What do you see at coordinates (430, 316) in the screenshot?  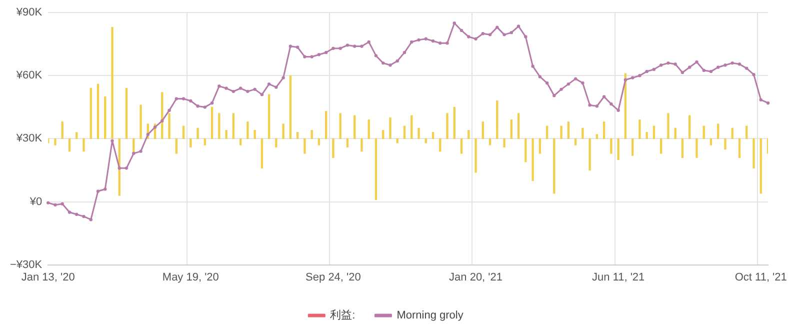 I see `legend-label: Morning groly` at bounding box center [430, 316].